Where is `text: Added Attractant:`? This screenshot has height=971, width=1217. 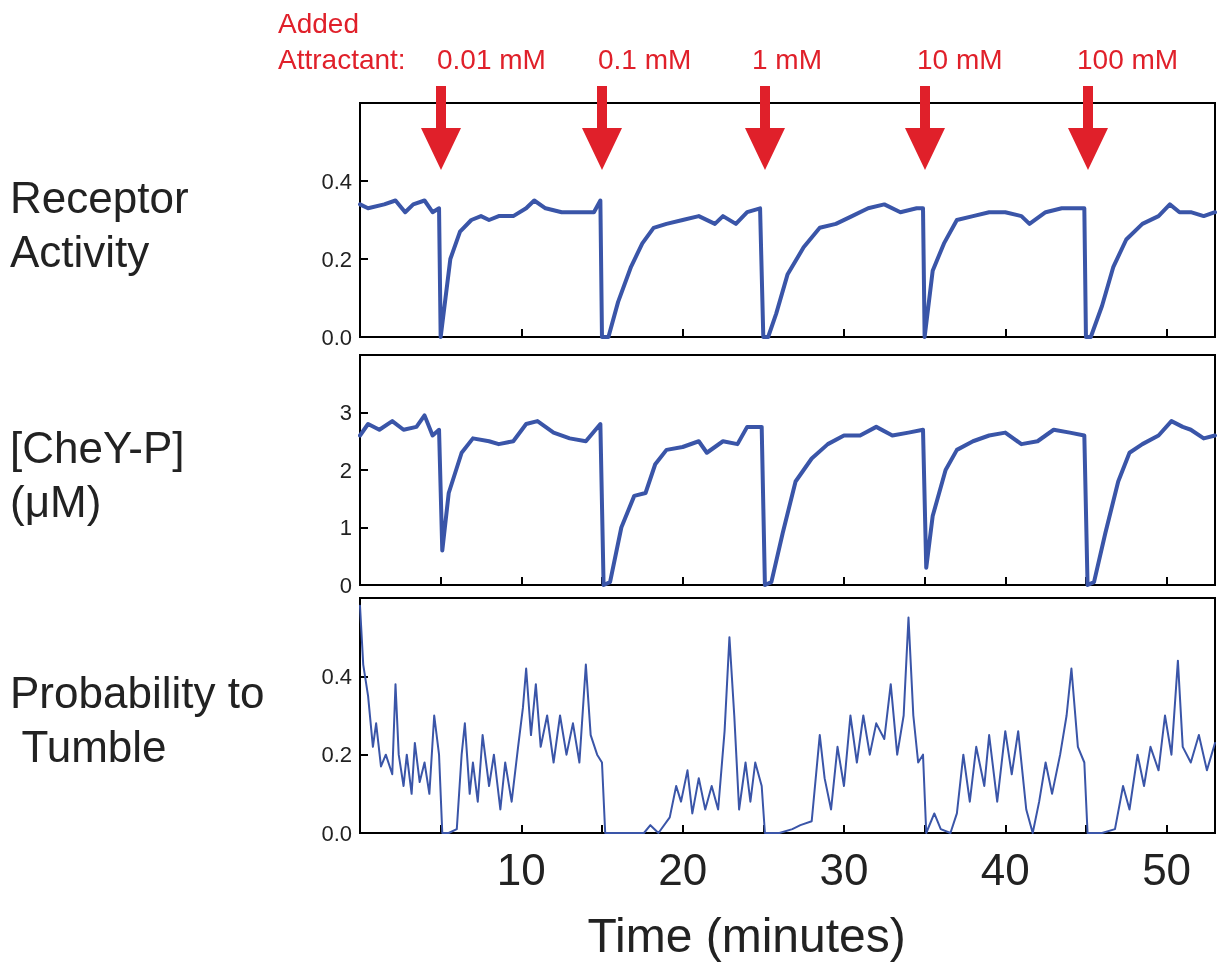 text: Added Attractant: is located at coordinates (342, 41).